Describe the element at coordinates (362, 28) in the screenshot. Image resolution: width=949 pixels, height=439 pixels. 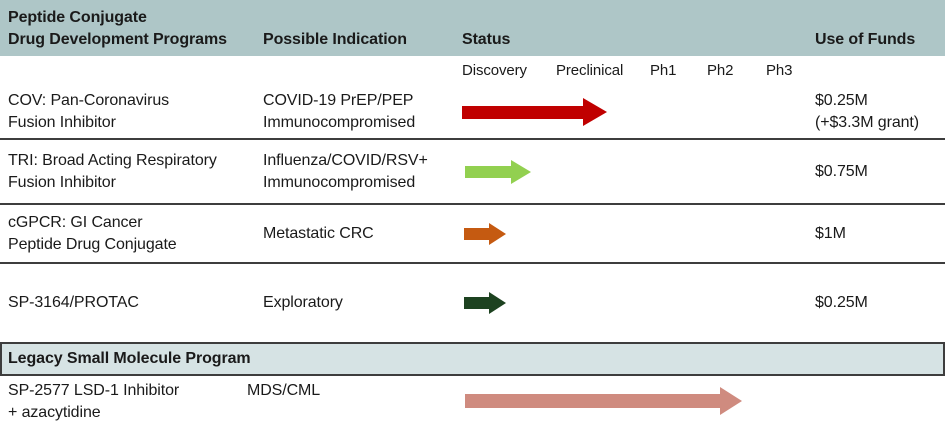
I see `header-indication-column: Possible Indication` at that location.